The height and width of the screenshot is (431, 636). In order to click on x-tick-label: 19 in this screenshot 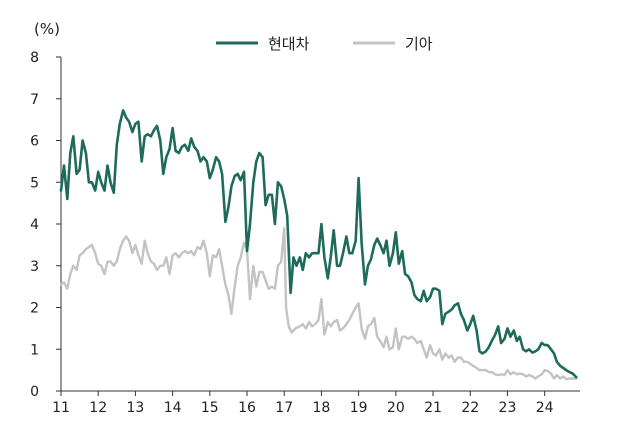, I will do `click(359, 408)`.